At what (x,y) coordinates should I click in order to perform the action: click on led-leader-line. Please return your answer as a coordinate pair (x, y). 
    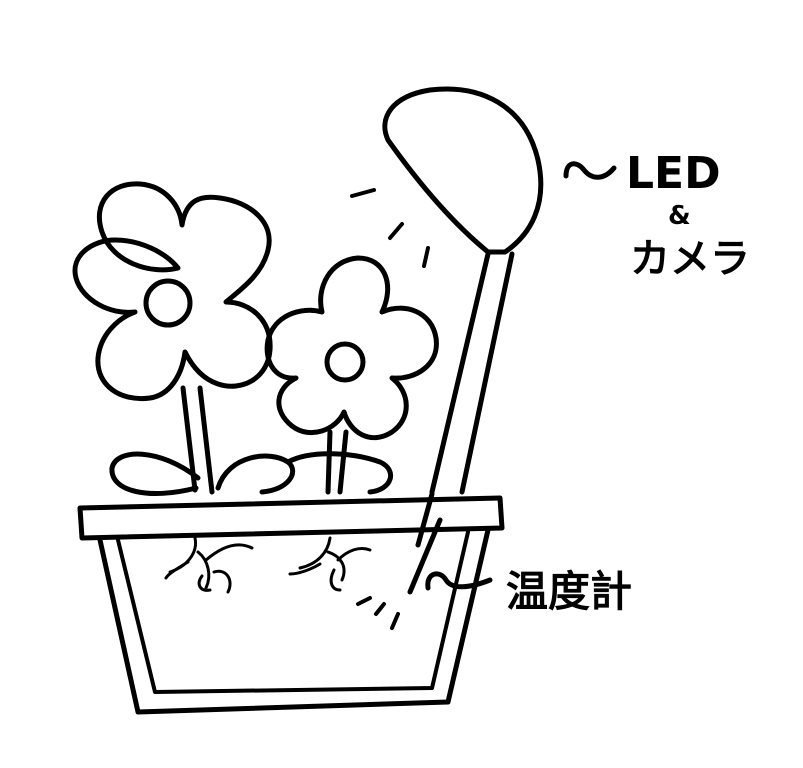
    Looking at the image, I should click on (590, 170).